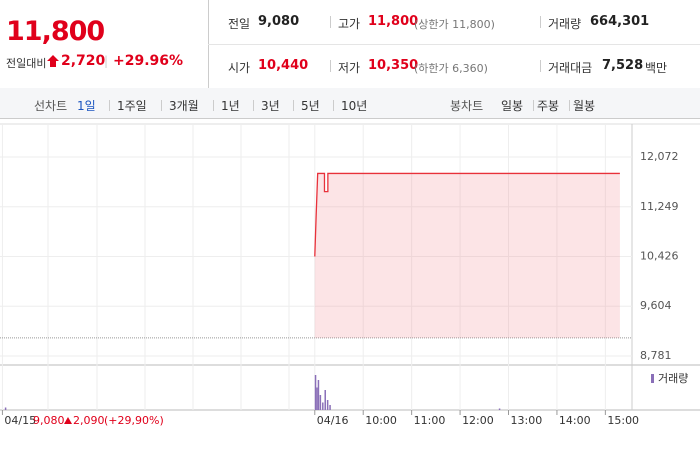 The height and width of the screenshot is (450, 700). I want to click on stat-label: 전일, so click(239, 24).